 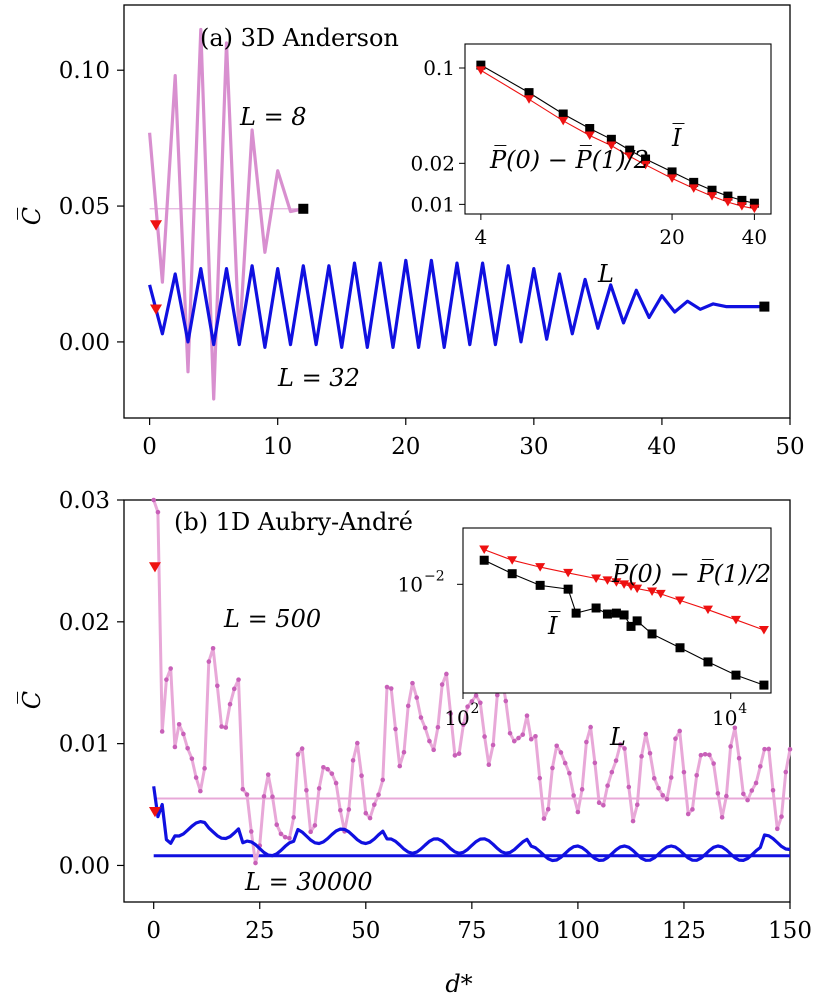 What do you see at coordinates (671, 237) in the screenshot?
I see `inset-x-tick-label: 20` at bounding box center [671, 237].